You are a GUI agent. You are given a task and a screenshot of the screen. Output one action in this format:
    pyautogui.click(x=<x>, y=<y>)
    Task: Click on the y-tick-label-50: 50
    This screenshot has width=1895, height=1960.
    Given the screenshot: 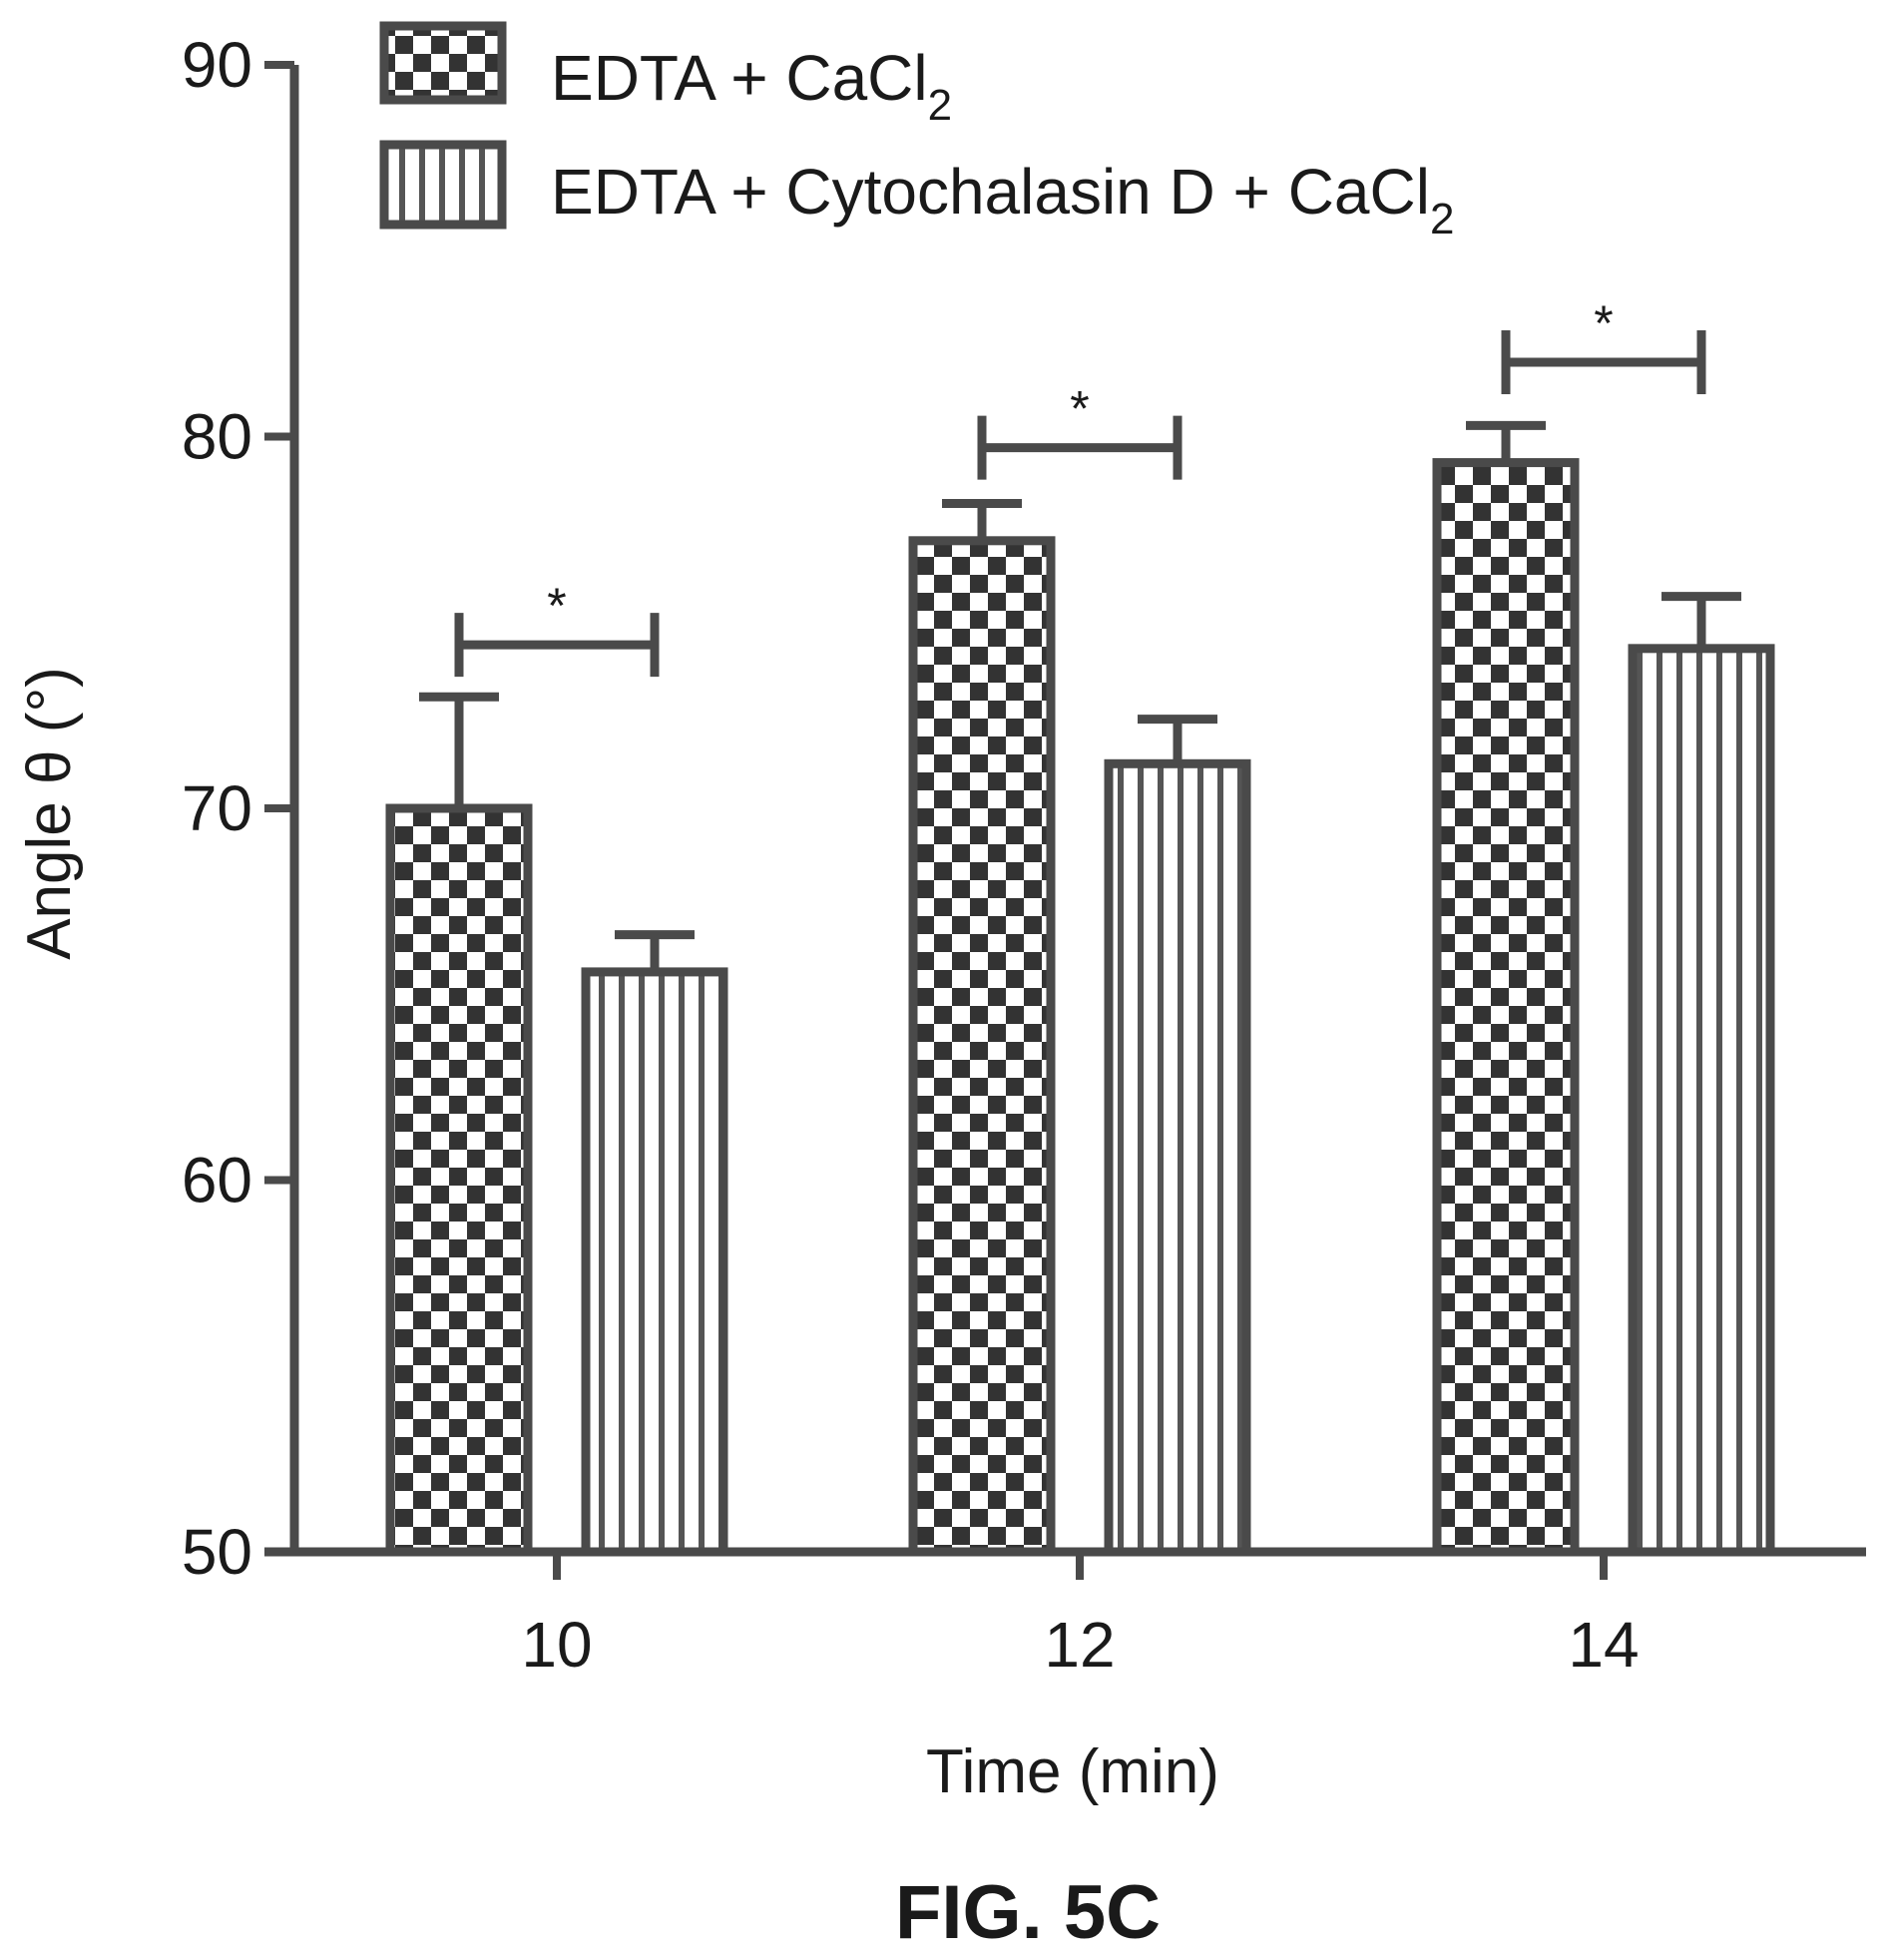 What is the action you would take?
    pyautogui.click(x=217, y=1552)
    